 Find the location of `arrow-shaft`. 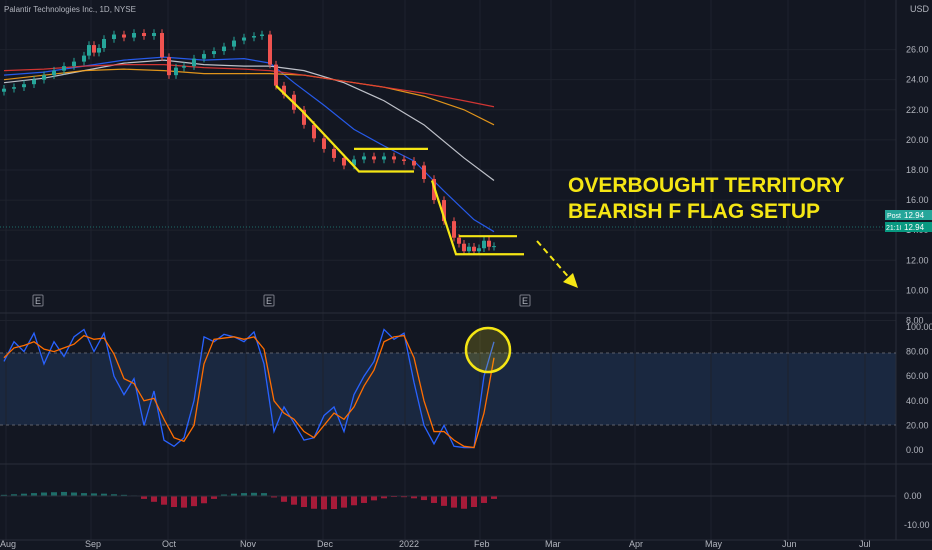

arrow-shaft is located at coordinates (554, 261).